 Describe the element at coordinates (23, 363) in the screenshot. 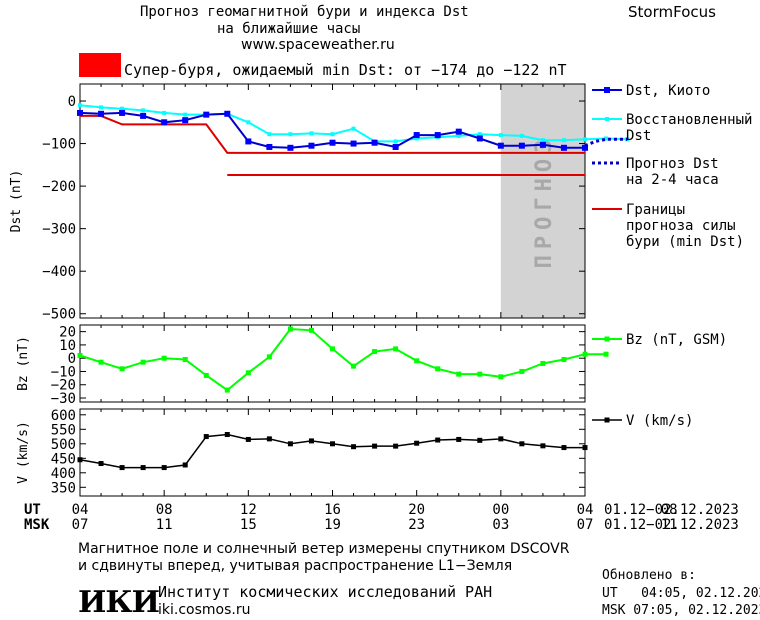

I see `bz-y-axis-label: Bz (nT)` at that location.